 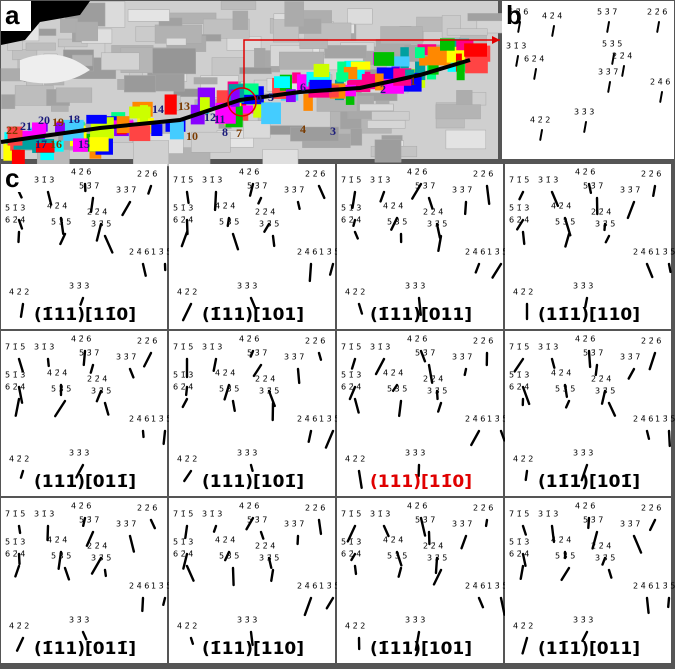 I want to click on grain-number: 16, so click(x=56, y=144).